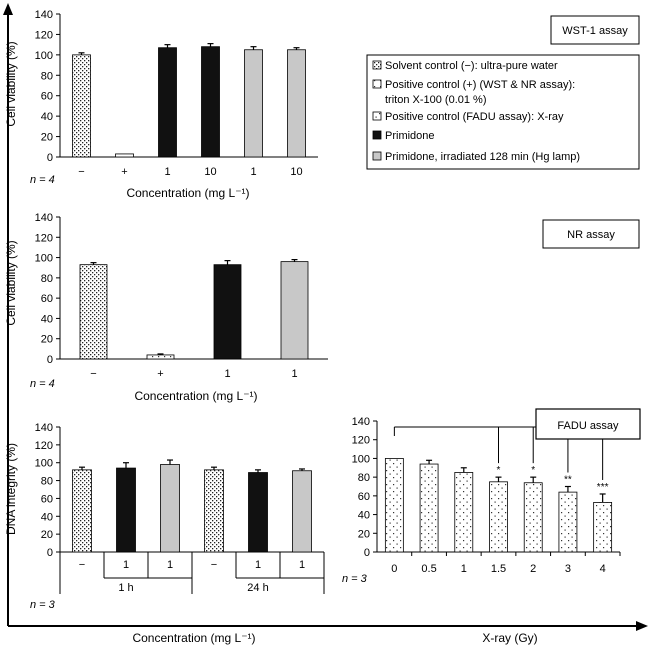  What do you see at coordinates (361, 459) in the screenshot?
I see `fadu-y-tick-label: 100` at bounding box center [361, 459].